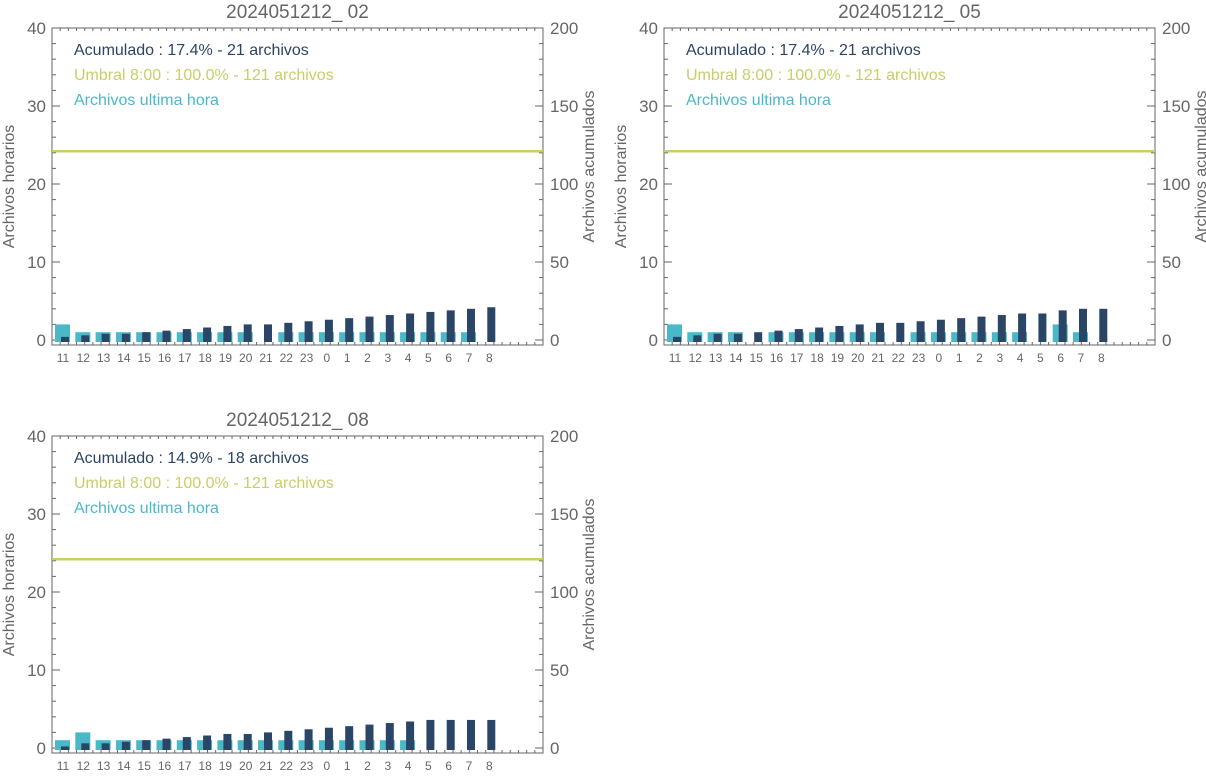 This screenshot has width=1206, height=776. What do you see at coordinates (185, 765) in the screenshot?
I see `x-tick-label: 17` at bounding box center [185, 765].